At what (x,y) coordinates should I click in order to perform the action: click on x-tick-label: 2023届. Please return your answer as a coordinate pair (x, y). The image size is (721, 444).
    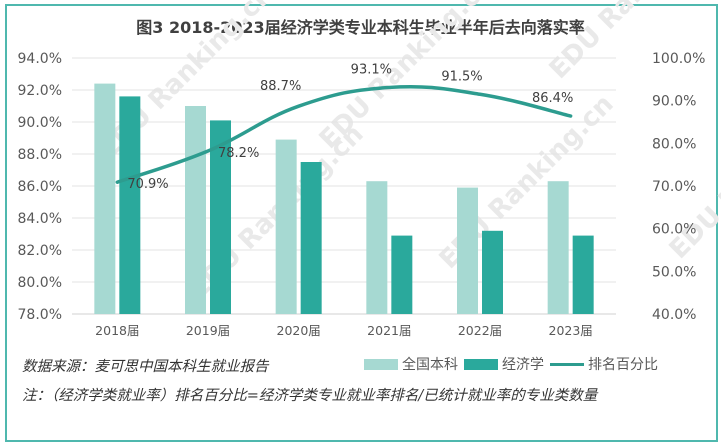
    Looking at the image, I should click on (571, 330).